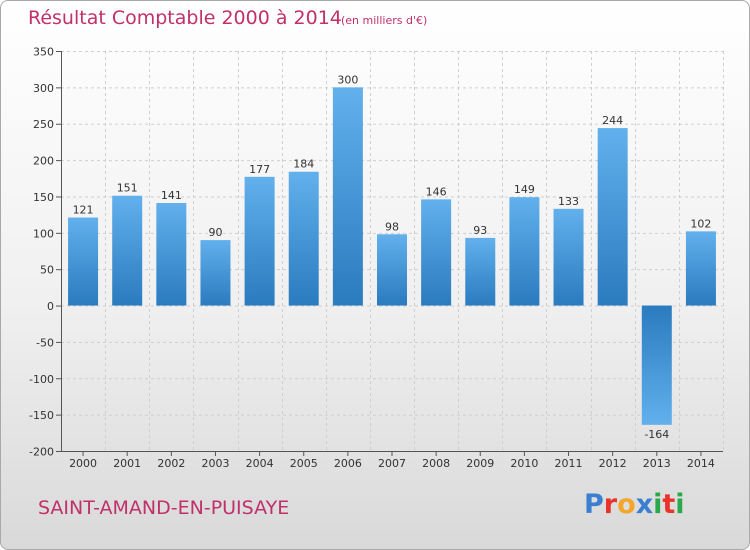 Image resolution: width=750 pixels, height=550 pixels. Describe the element at coordinates (303, 238) in the screenshot. I see `bar-2005` at that location.